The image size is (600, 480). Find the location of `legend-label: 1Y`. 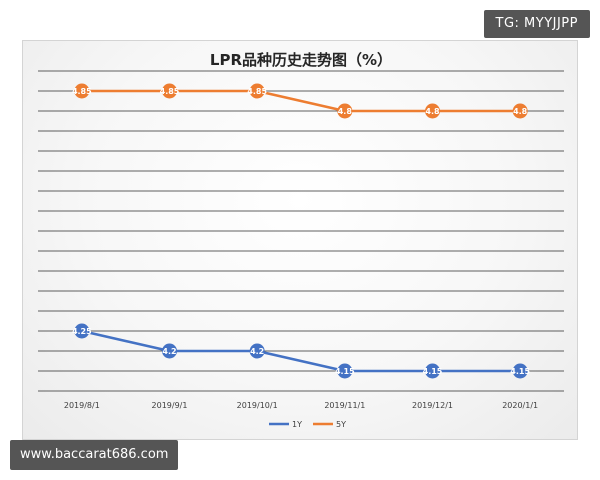

legend-label: 1Y is located at coordinates (297, 424).